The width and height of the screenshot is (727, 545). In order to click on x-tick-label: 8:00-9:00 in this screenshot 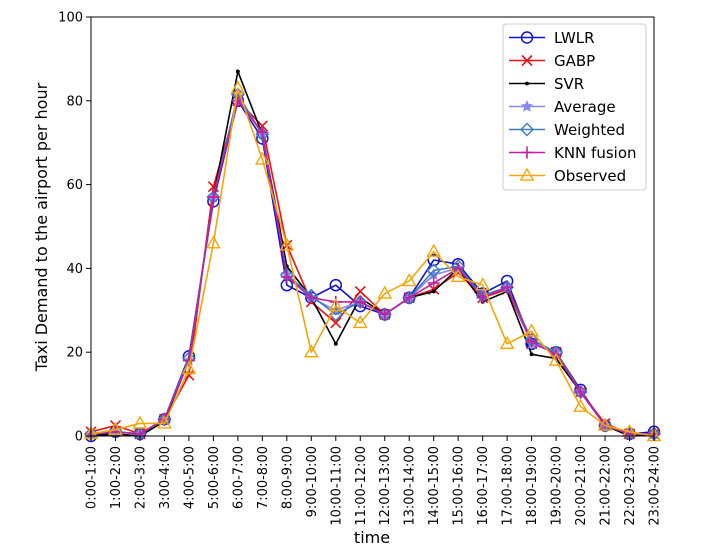, I will do `click(287, 477)`.